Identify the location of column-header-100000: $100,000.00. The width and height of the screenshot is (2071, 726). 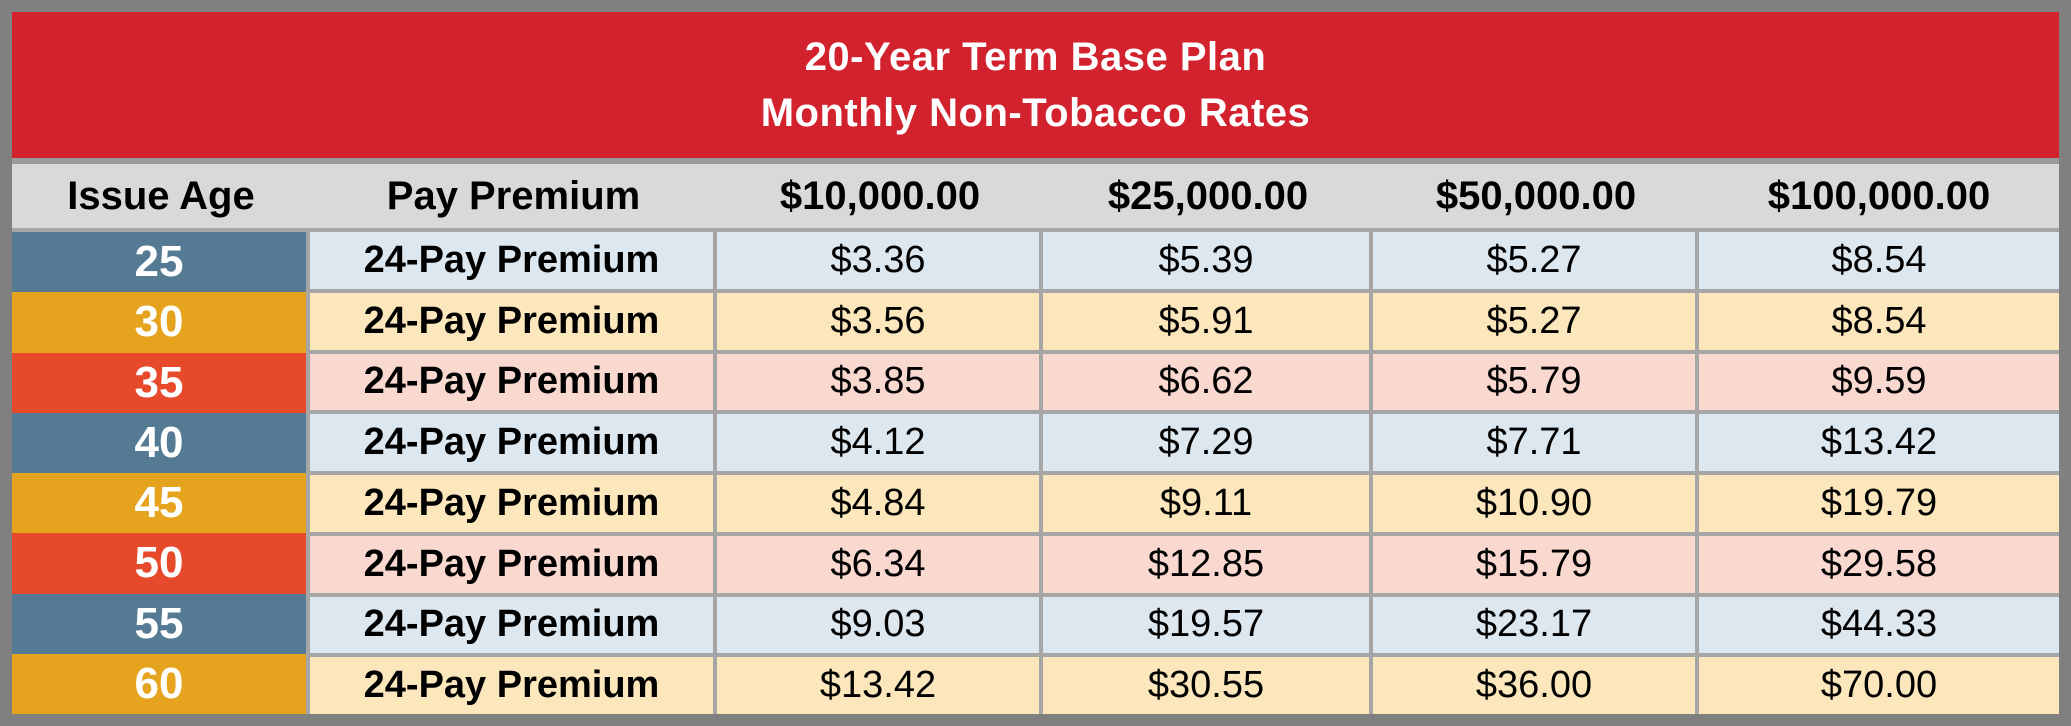
(1879, 195).